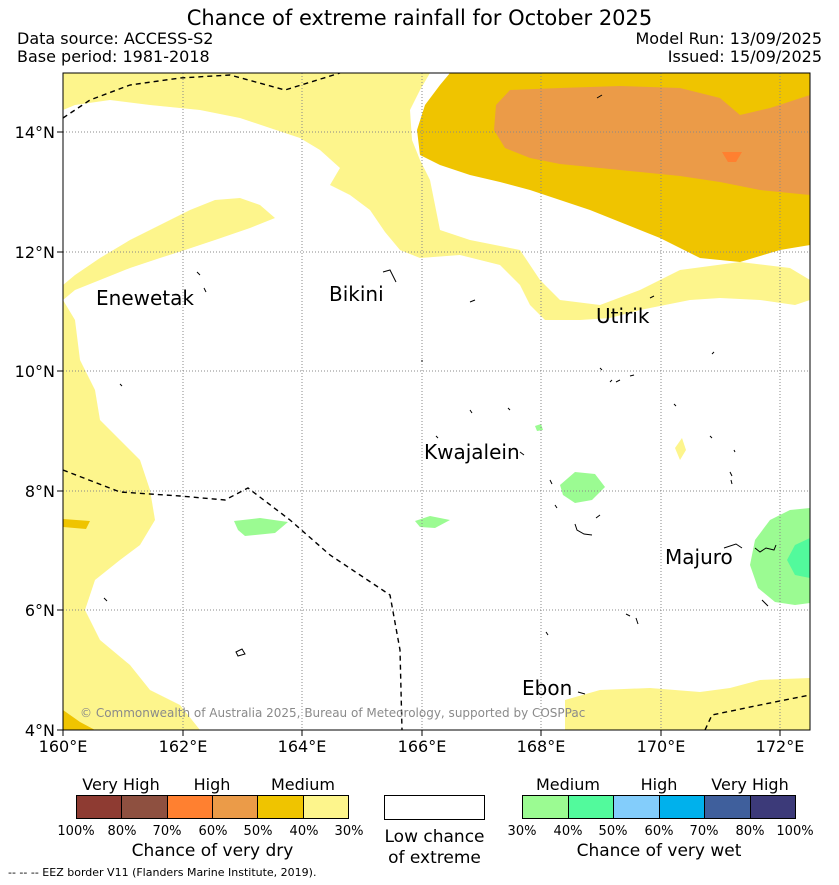 This screenshot has height=885, width=839. What do you see at coordinates (744, 56) in the screenshot?
I see `issued-date: Issued: 15/09/2025` at bounding box center [744, 56].